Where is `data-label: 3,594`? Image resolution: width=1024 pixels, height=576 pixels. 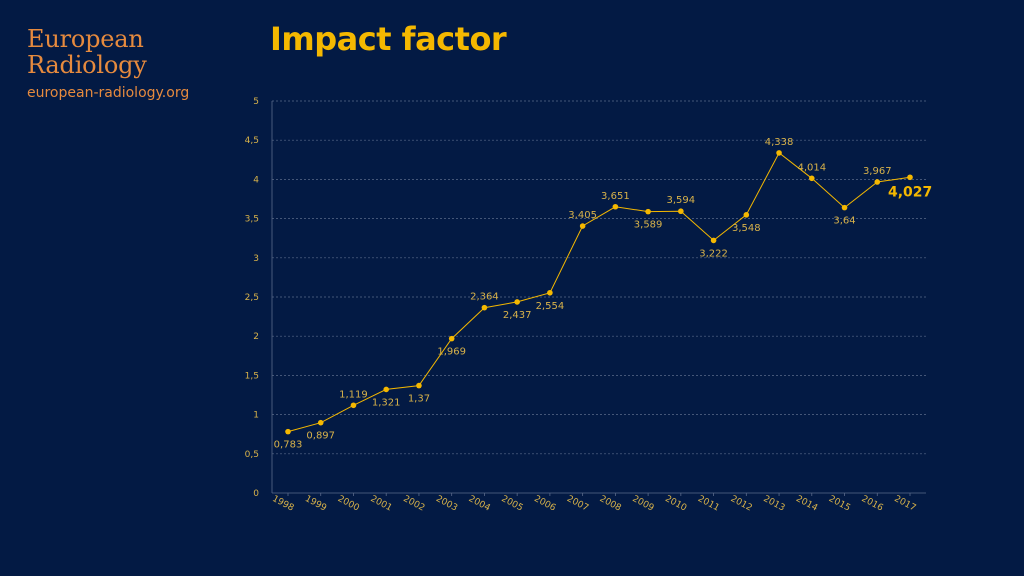
data-label: 3,594 is located at coordinates (681, 200).